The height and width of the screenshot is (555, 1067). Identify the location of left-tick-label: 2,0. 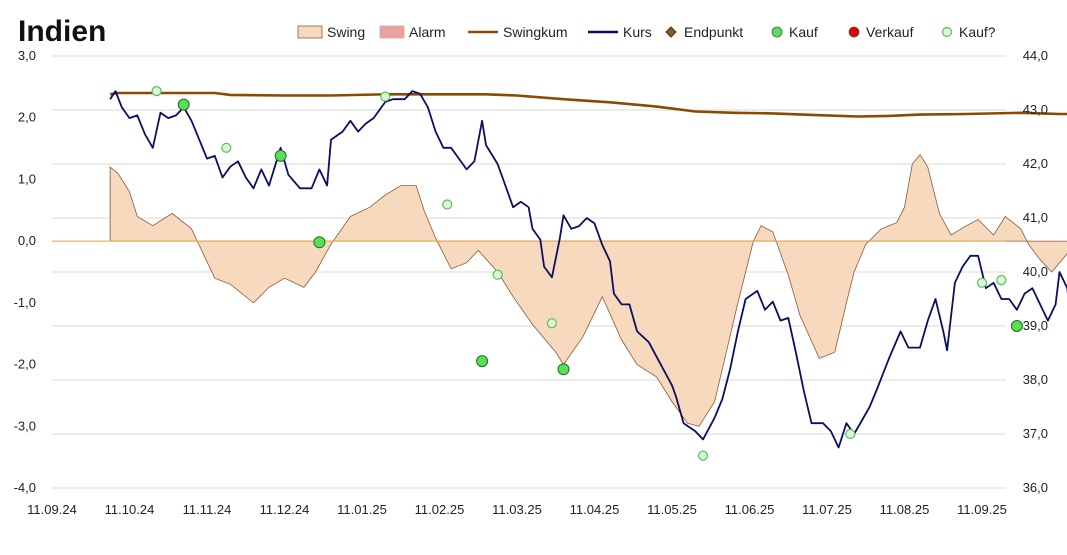
(27, 117).